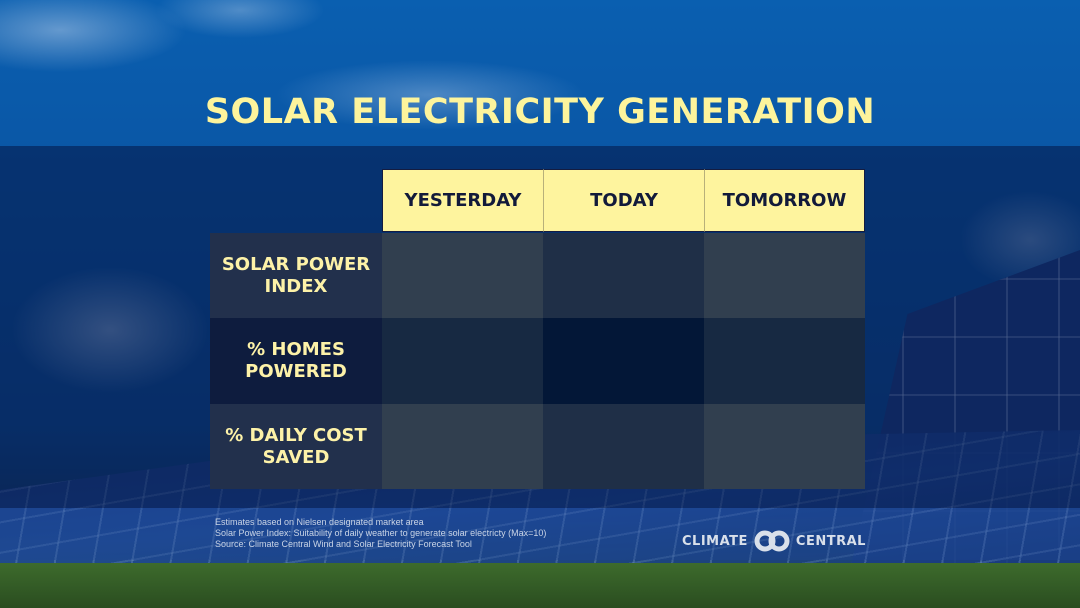 This screenshot has width=1080, height=608. What do you see at coordinates (830, 541) in the screenshot?
I see `logo-text-right: CENTRAL` at bounding box center [830, 541].